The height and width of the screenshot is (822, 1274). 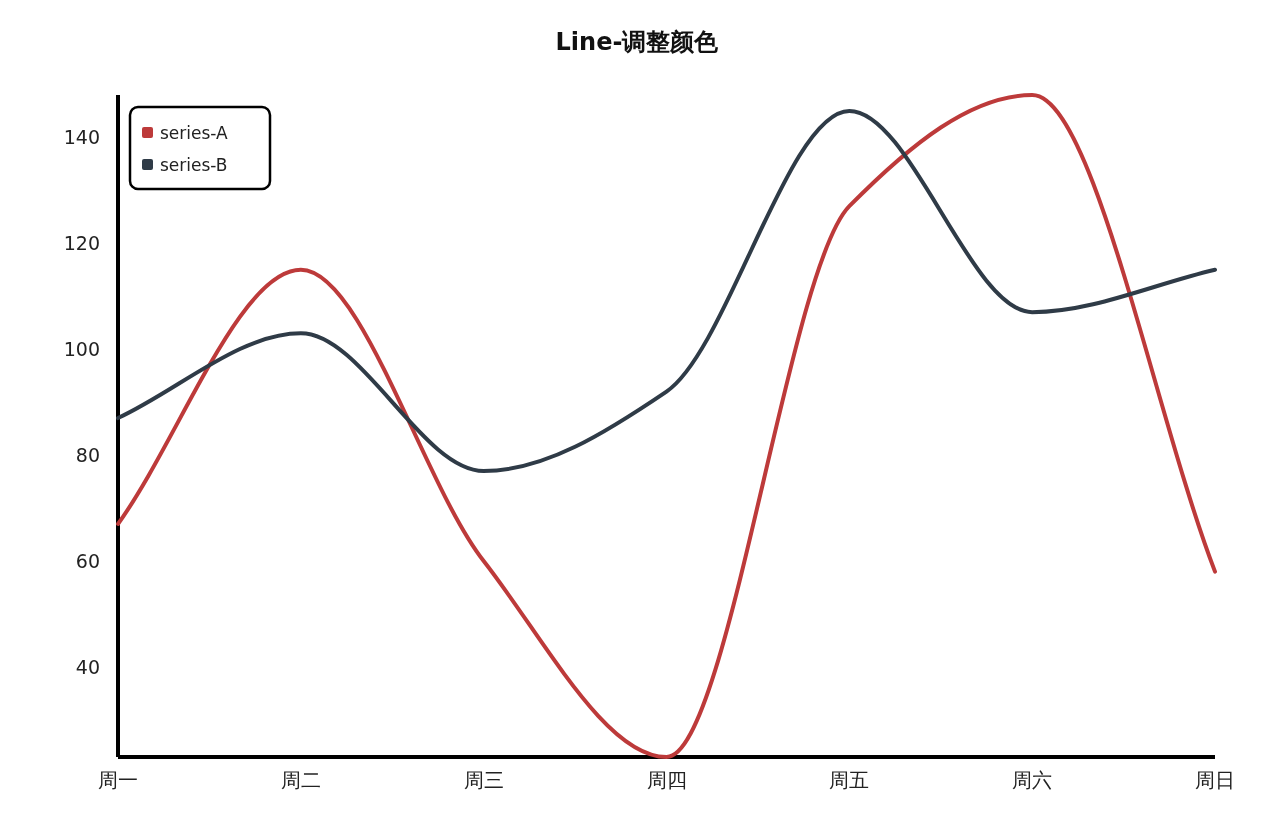 I want to click on x-tick-label: 周四, so click(x=666, y=780).